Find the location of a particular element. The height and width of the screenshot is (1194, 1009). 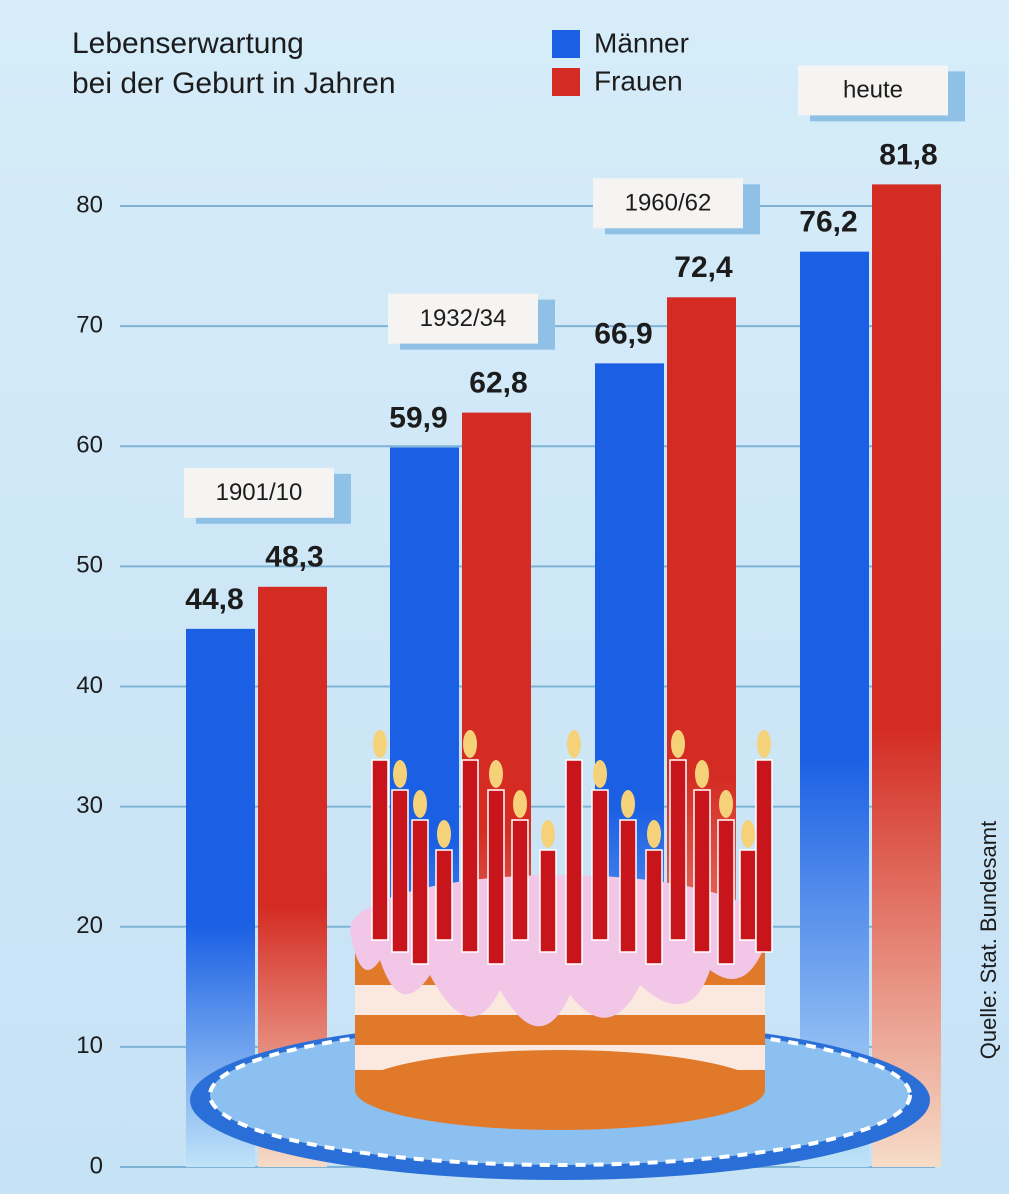

y-tick-label: 20 is located at coordinates (89, 925).